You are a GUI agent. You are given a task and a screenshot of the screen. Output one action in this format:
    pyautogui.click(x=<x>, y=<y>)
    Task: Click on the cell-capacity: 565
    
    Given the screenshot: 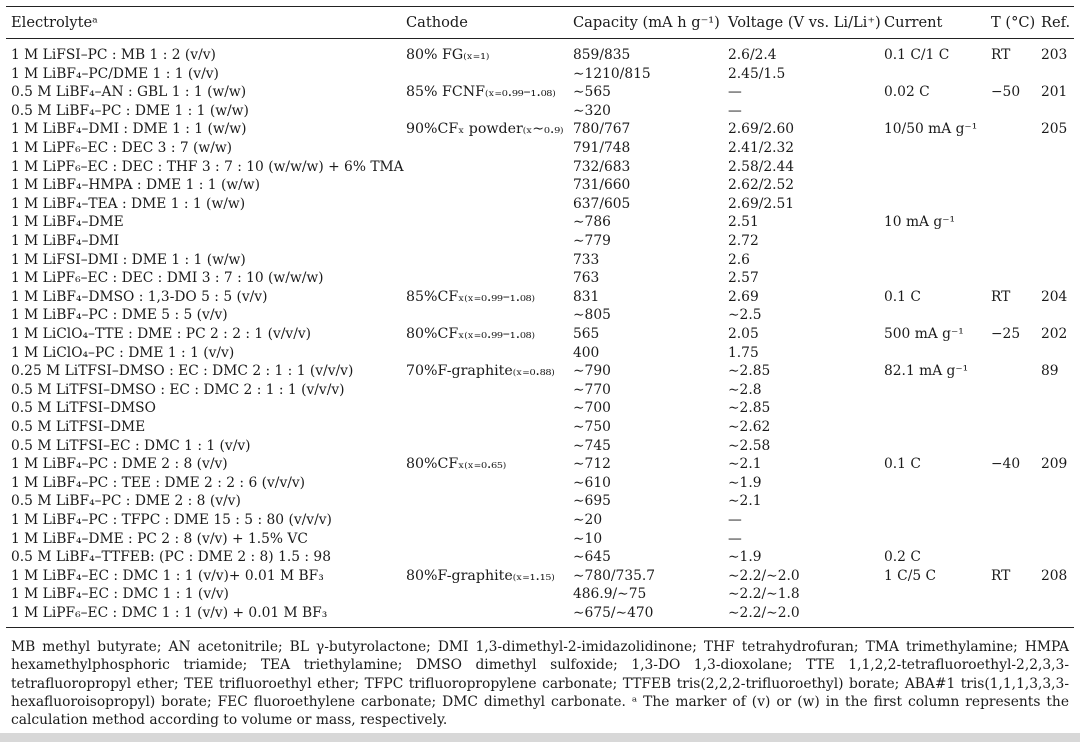 What is the action you would take?
    pyautogui.click(x=586, y=334)
    